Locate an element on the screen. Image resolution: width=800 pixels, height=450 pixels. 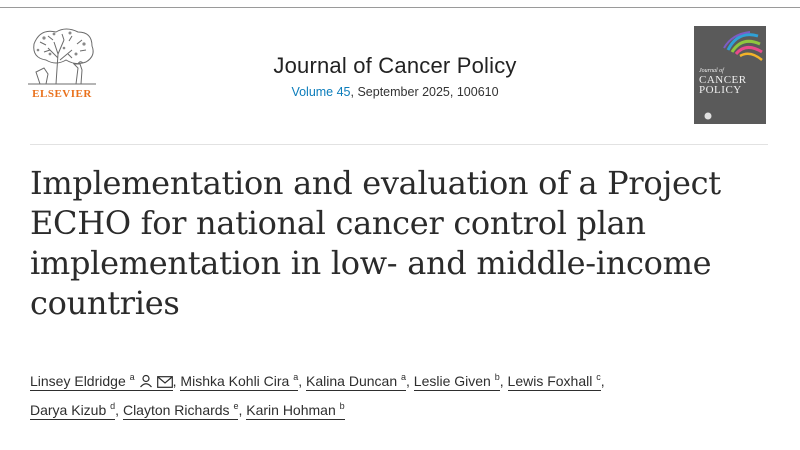
issue-details: , September 2025, 100610 is located at coordinates (424, 92).